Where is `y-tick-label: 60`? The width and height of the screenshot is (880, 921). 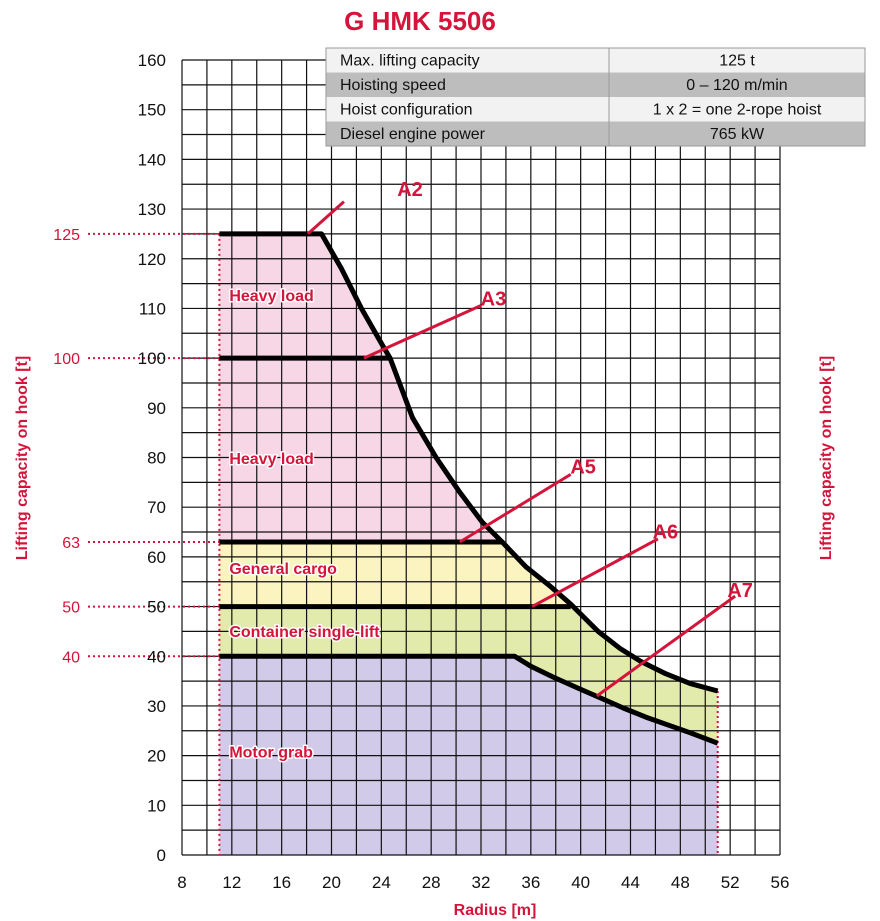 y-tick-label: 60 is located at coordinates (156, 557).